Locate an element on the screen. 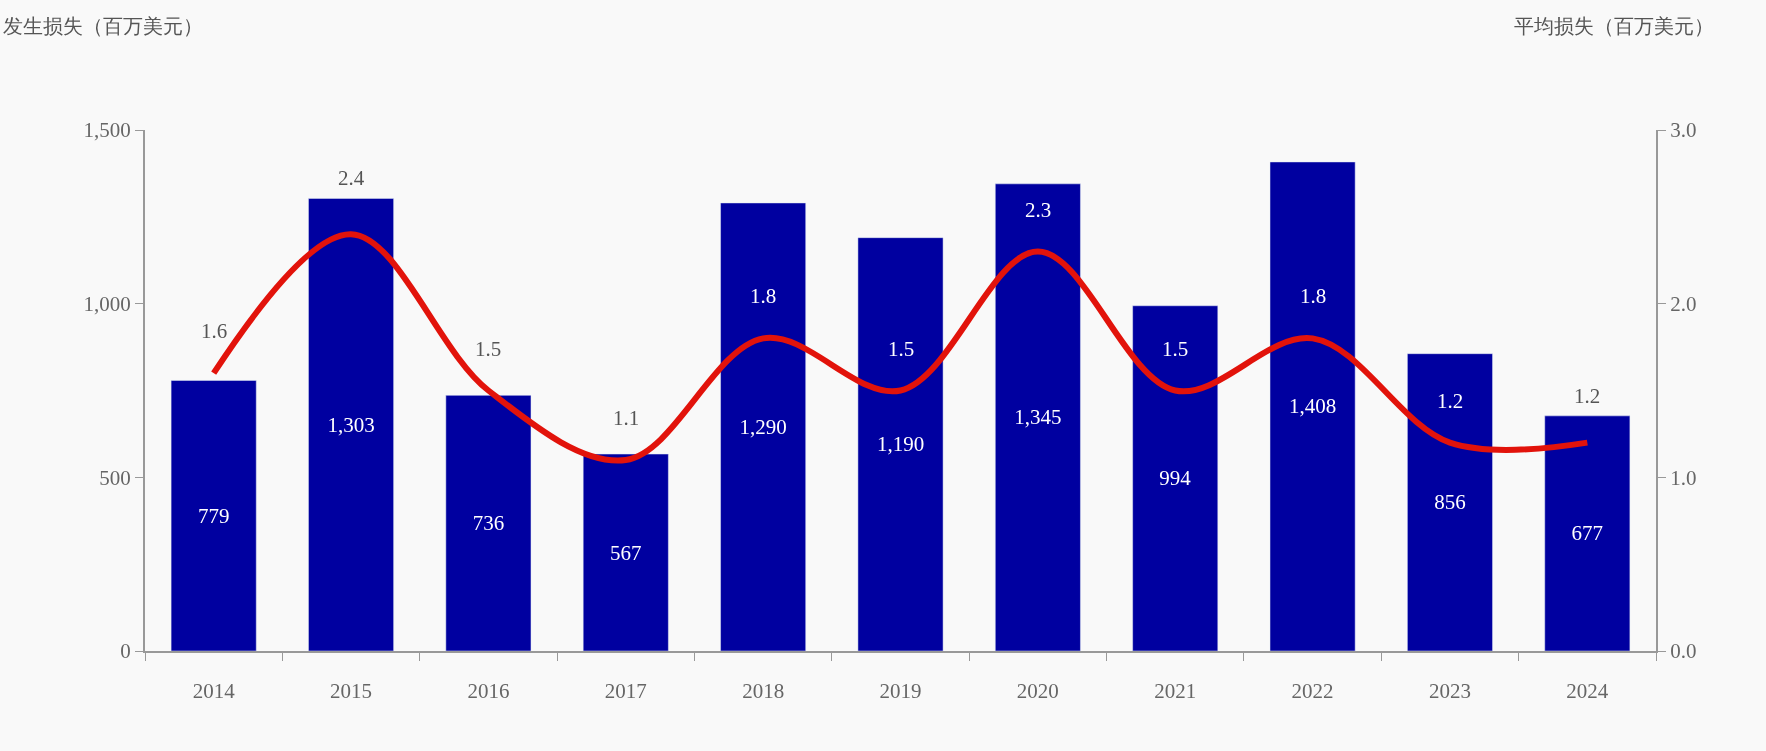 Image resolution: width=1766 pixels, height=751 pixels. data-label: 779 is located at coordinates (213, 515).